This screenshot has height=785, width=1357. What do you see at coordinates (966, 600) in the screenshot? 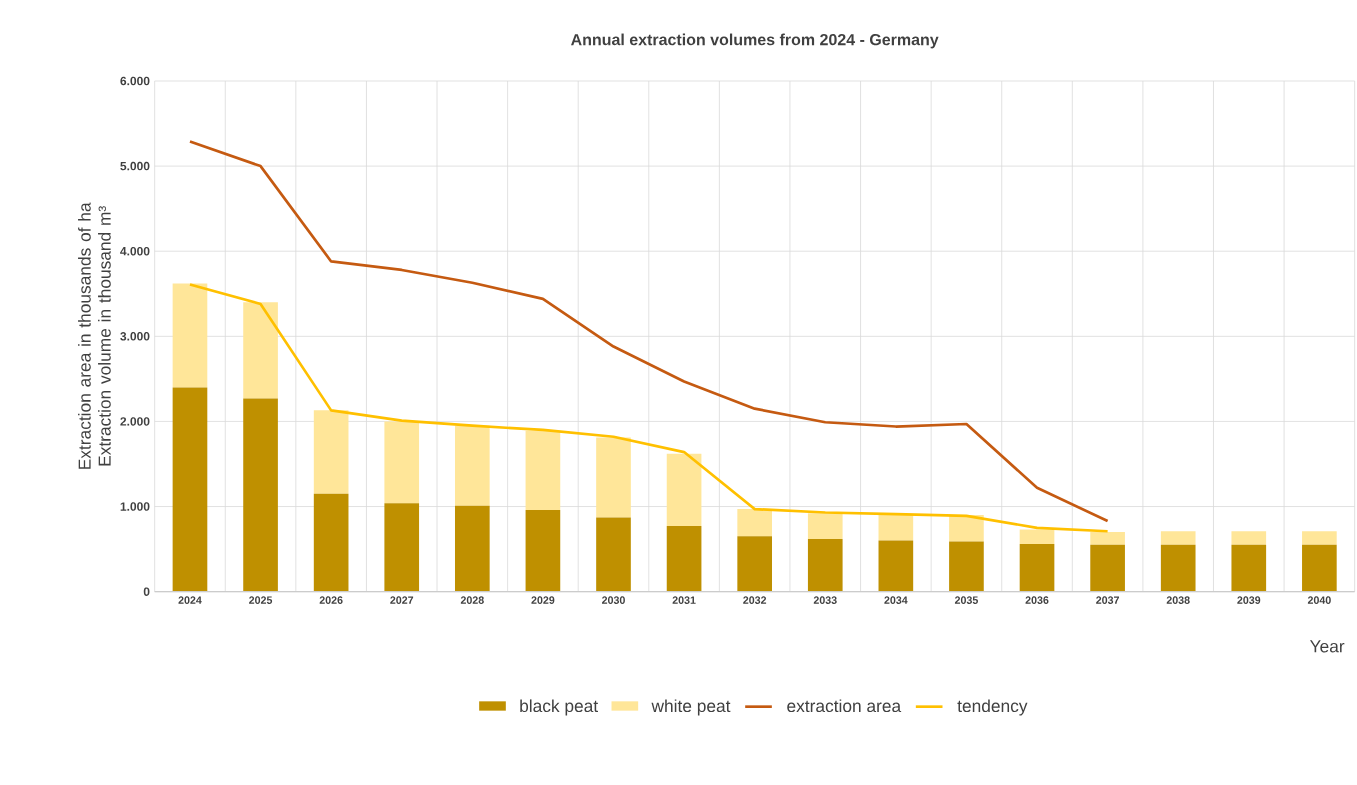
I see `x-tick-label: 2035` at bounding box center [966, 600].